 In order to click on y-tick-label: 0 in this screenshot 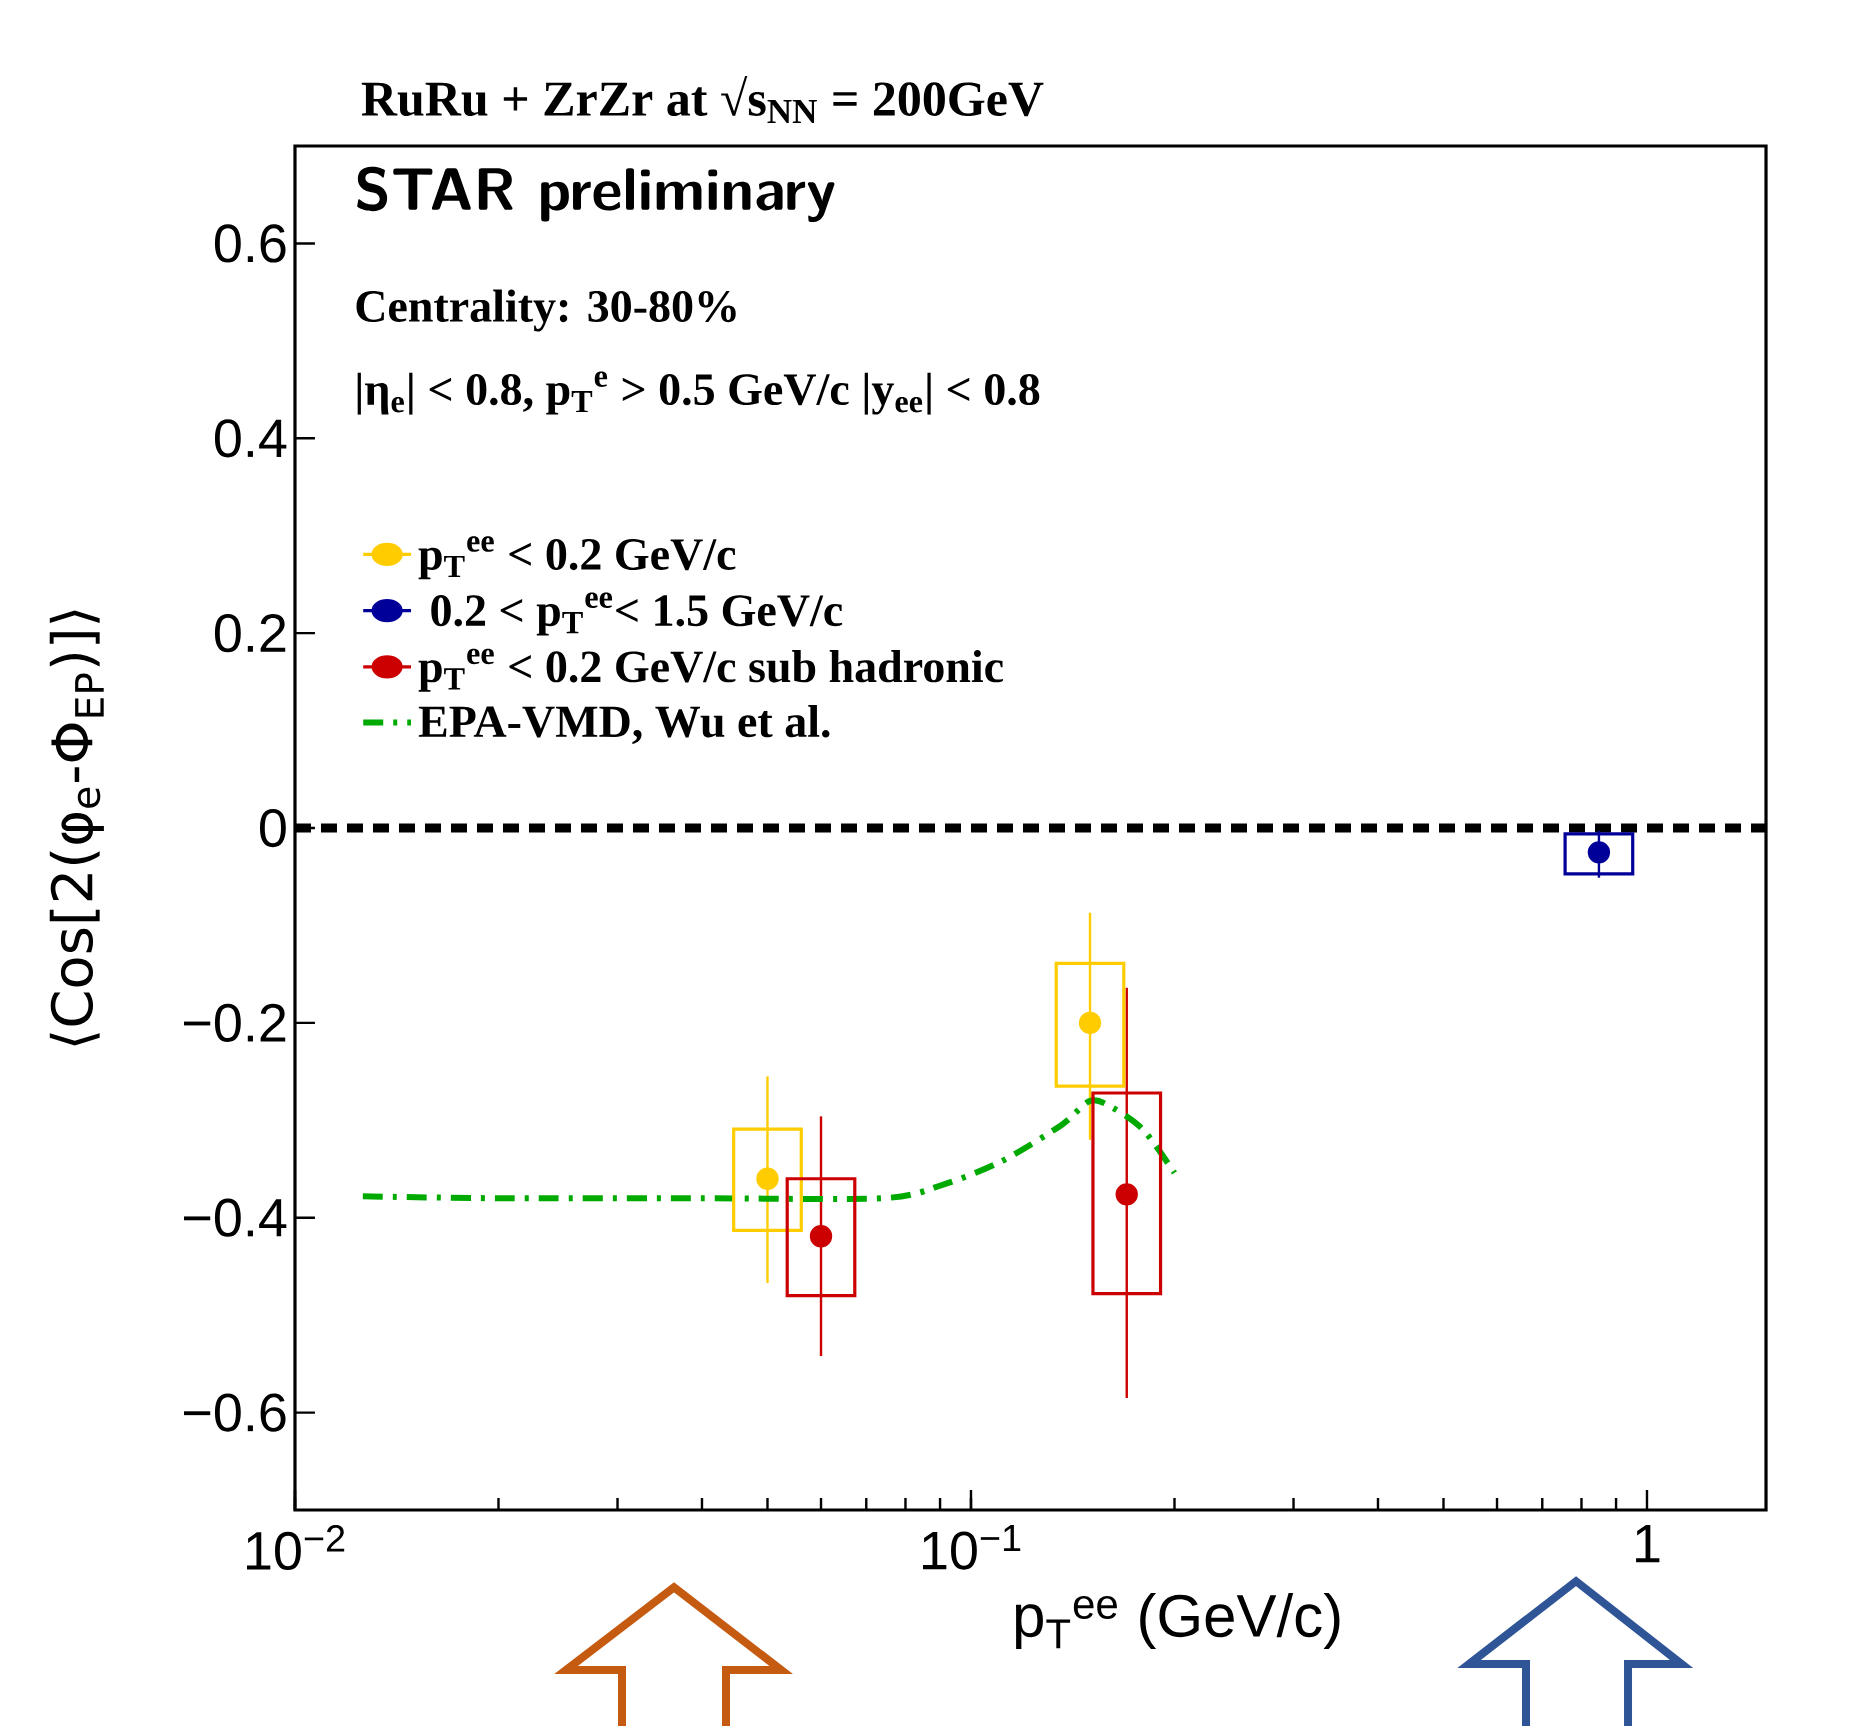, I will do `click(272, 828)`.